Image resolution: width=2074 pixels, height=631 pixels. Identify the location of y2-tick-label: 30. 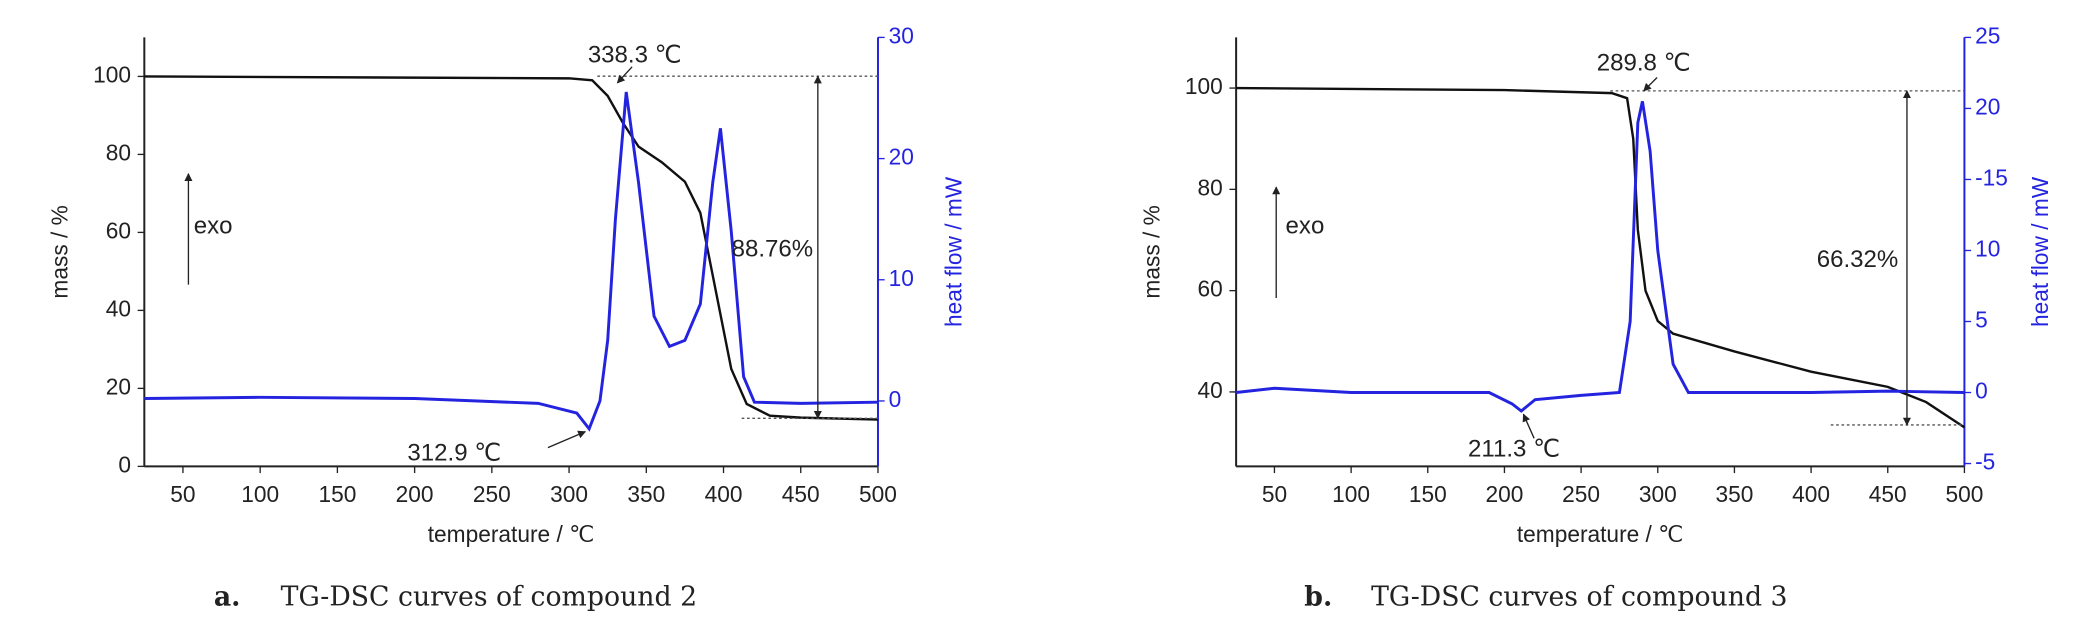
(901, 35).